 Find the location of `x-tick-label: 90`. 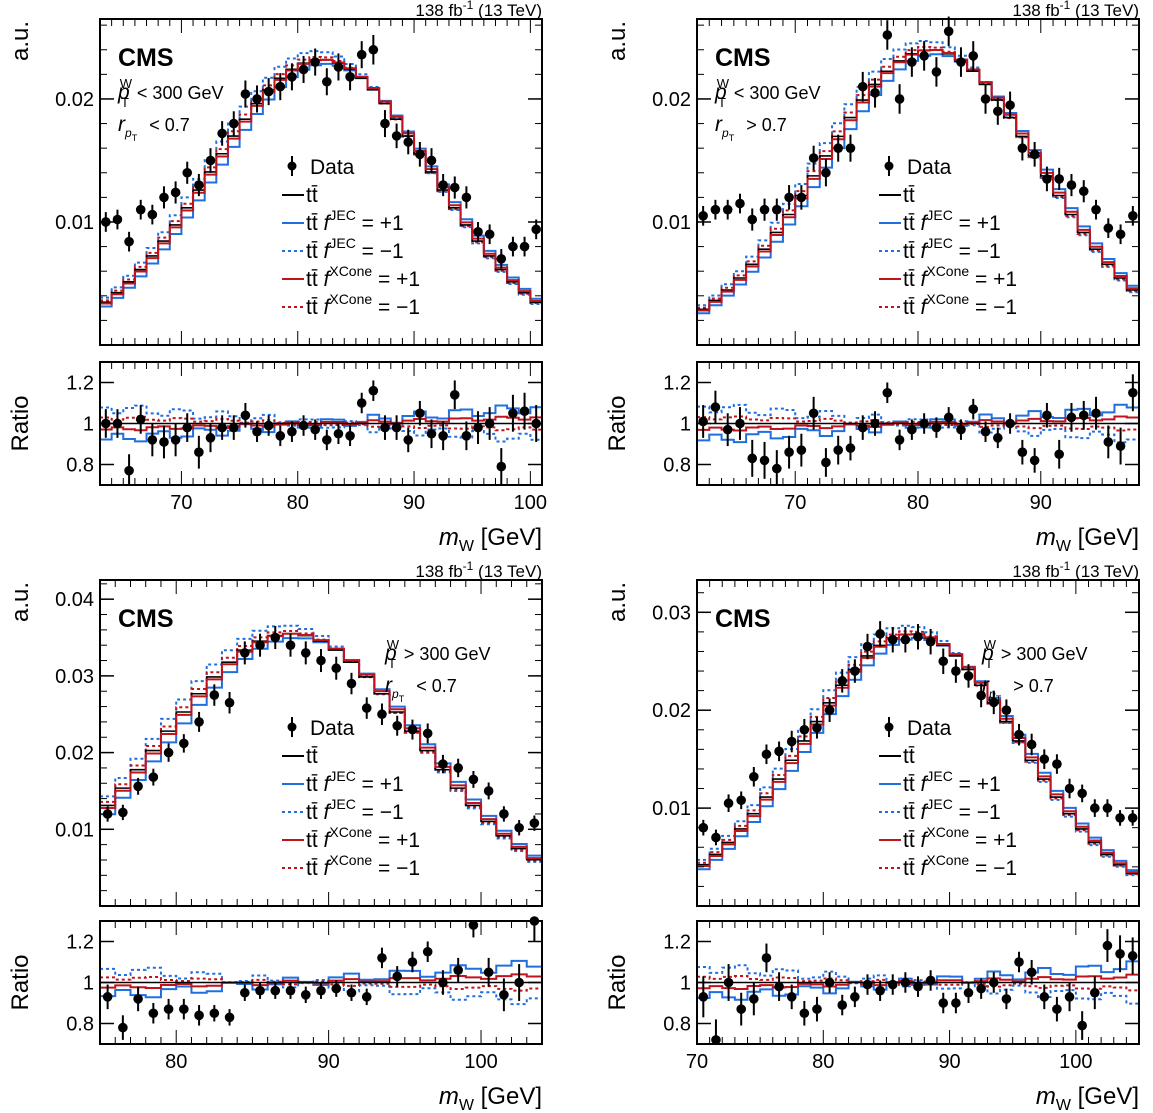

x-tick-label: 90 is located at coordinates (949, 1062).